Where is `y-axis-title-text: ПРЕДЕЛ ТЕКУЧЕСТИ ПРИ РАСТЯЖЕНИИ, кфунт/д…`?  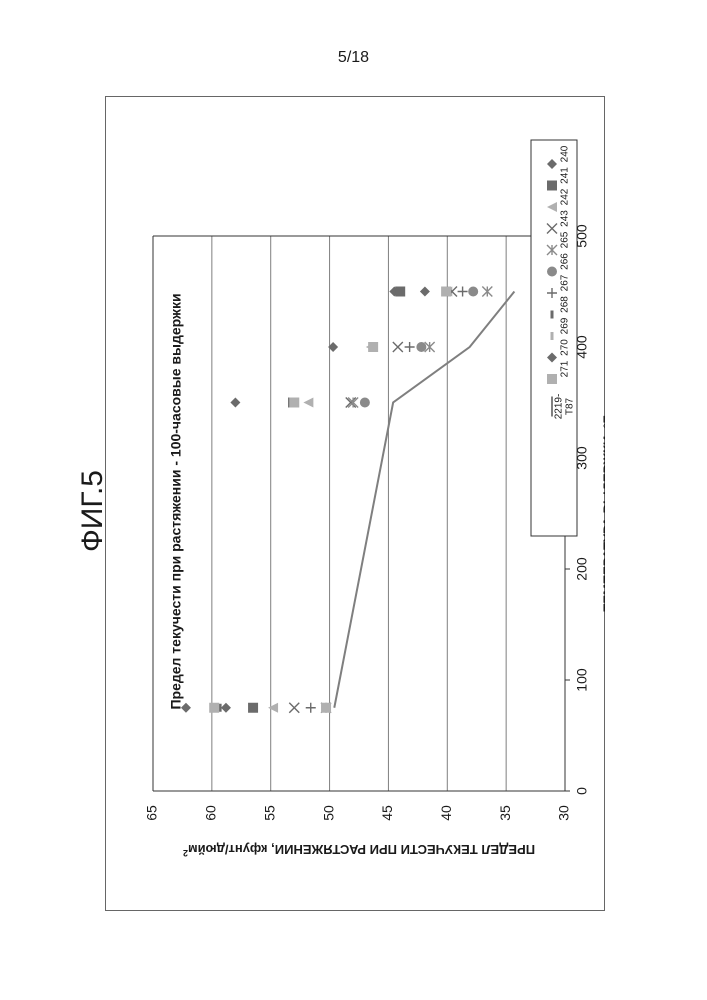
y-axis-title-text: ПРЕДЕЛ ТЕКУЧЕСТИ ПРИ РАСТЯЖЕНИИ, кфунт/д… is located at coordinates (361, 849).